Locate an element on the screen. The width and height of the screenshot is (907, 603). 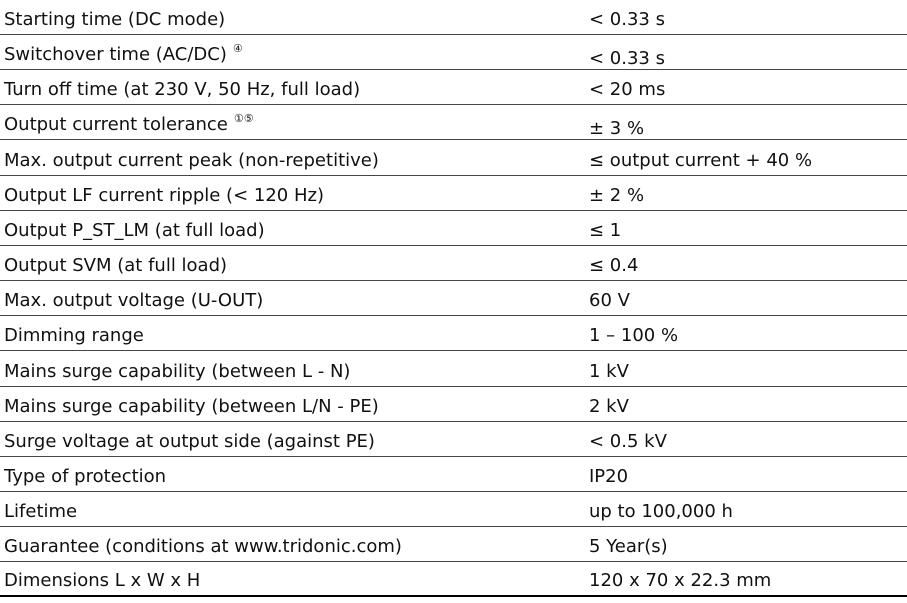
table-row: Output current tolerance ①⑤ ± 3 % is located at coordinates (453, 123).